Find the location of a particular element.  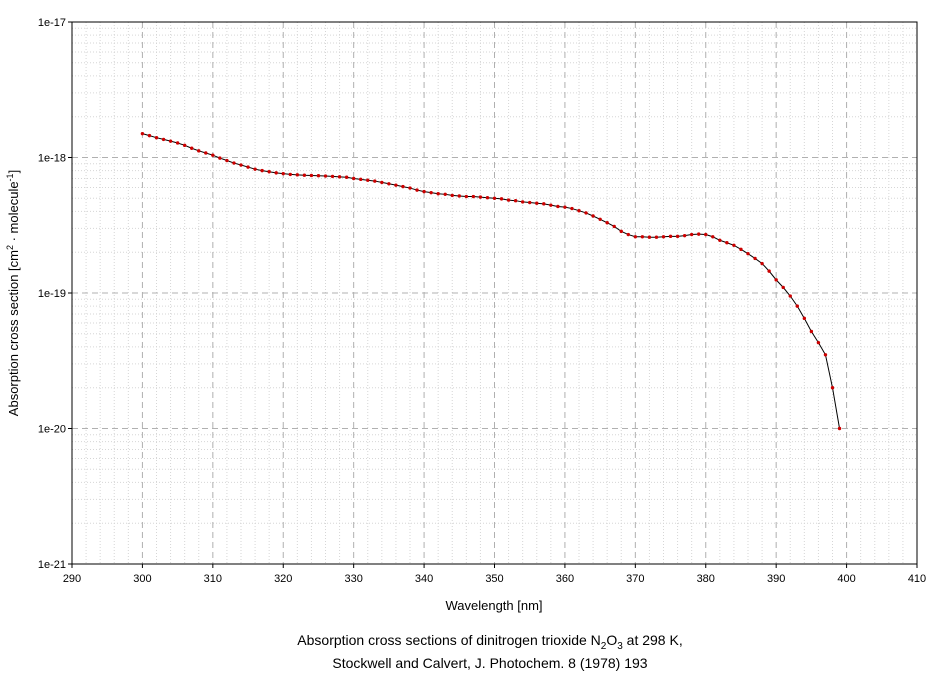

y-axis-title-sup2: -1 is located at coordinates (10, 177).